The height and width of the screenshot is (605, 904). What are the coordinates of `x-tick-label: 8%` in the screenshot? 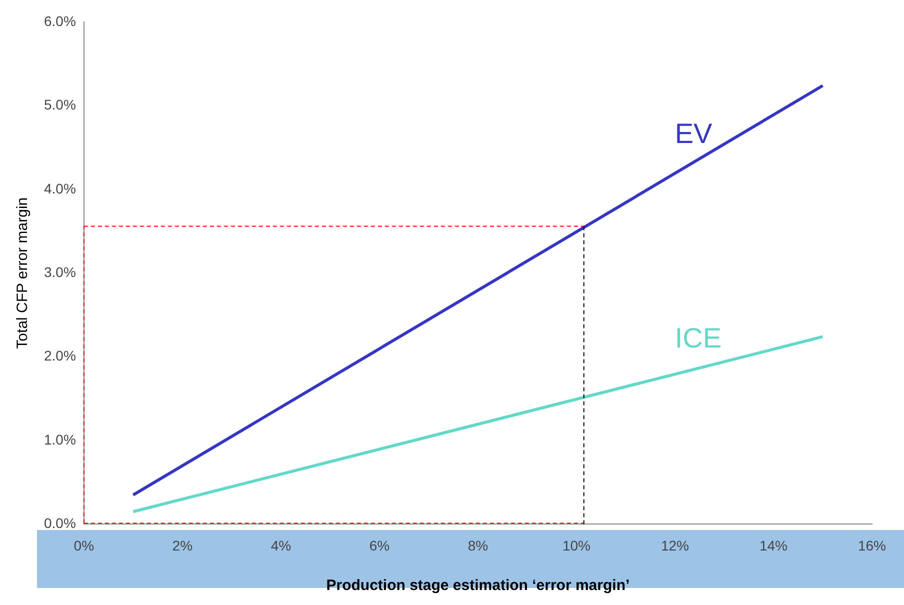 It's located at (478, 545).